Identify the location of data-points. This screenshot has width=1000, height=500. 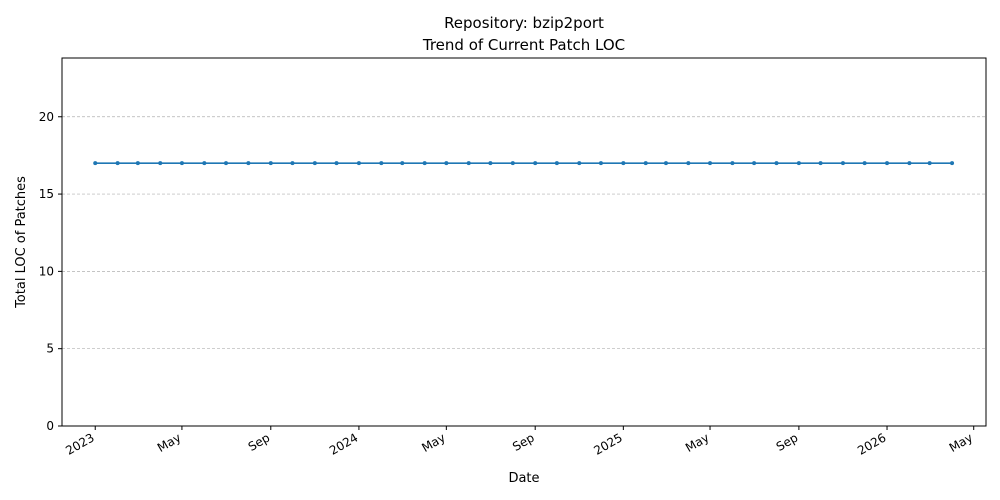
(524, 163).